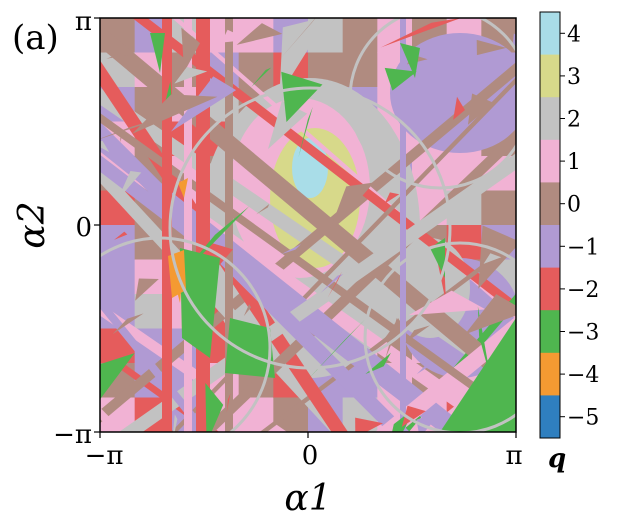 The height and width of the screenshot is (525, 629). Describe the element at coordinates (104, 456) in the screenshot. I see `x-tick-label-min: −π` at that location.